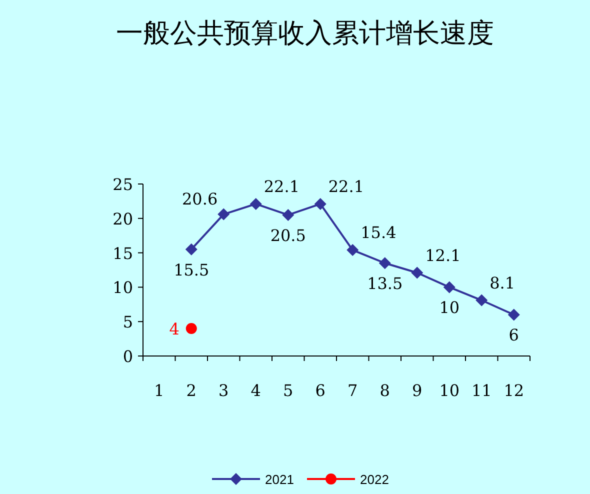 The image size is (590, 494). Describe the element at coordinates (443, 255) in the screenshot. I see `data-label: 12.1` at that location.